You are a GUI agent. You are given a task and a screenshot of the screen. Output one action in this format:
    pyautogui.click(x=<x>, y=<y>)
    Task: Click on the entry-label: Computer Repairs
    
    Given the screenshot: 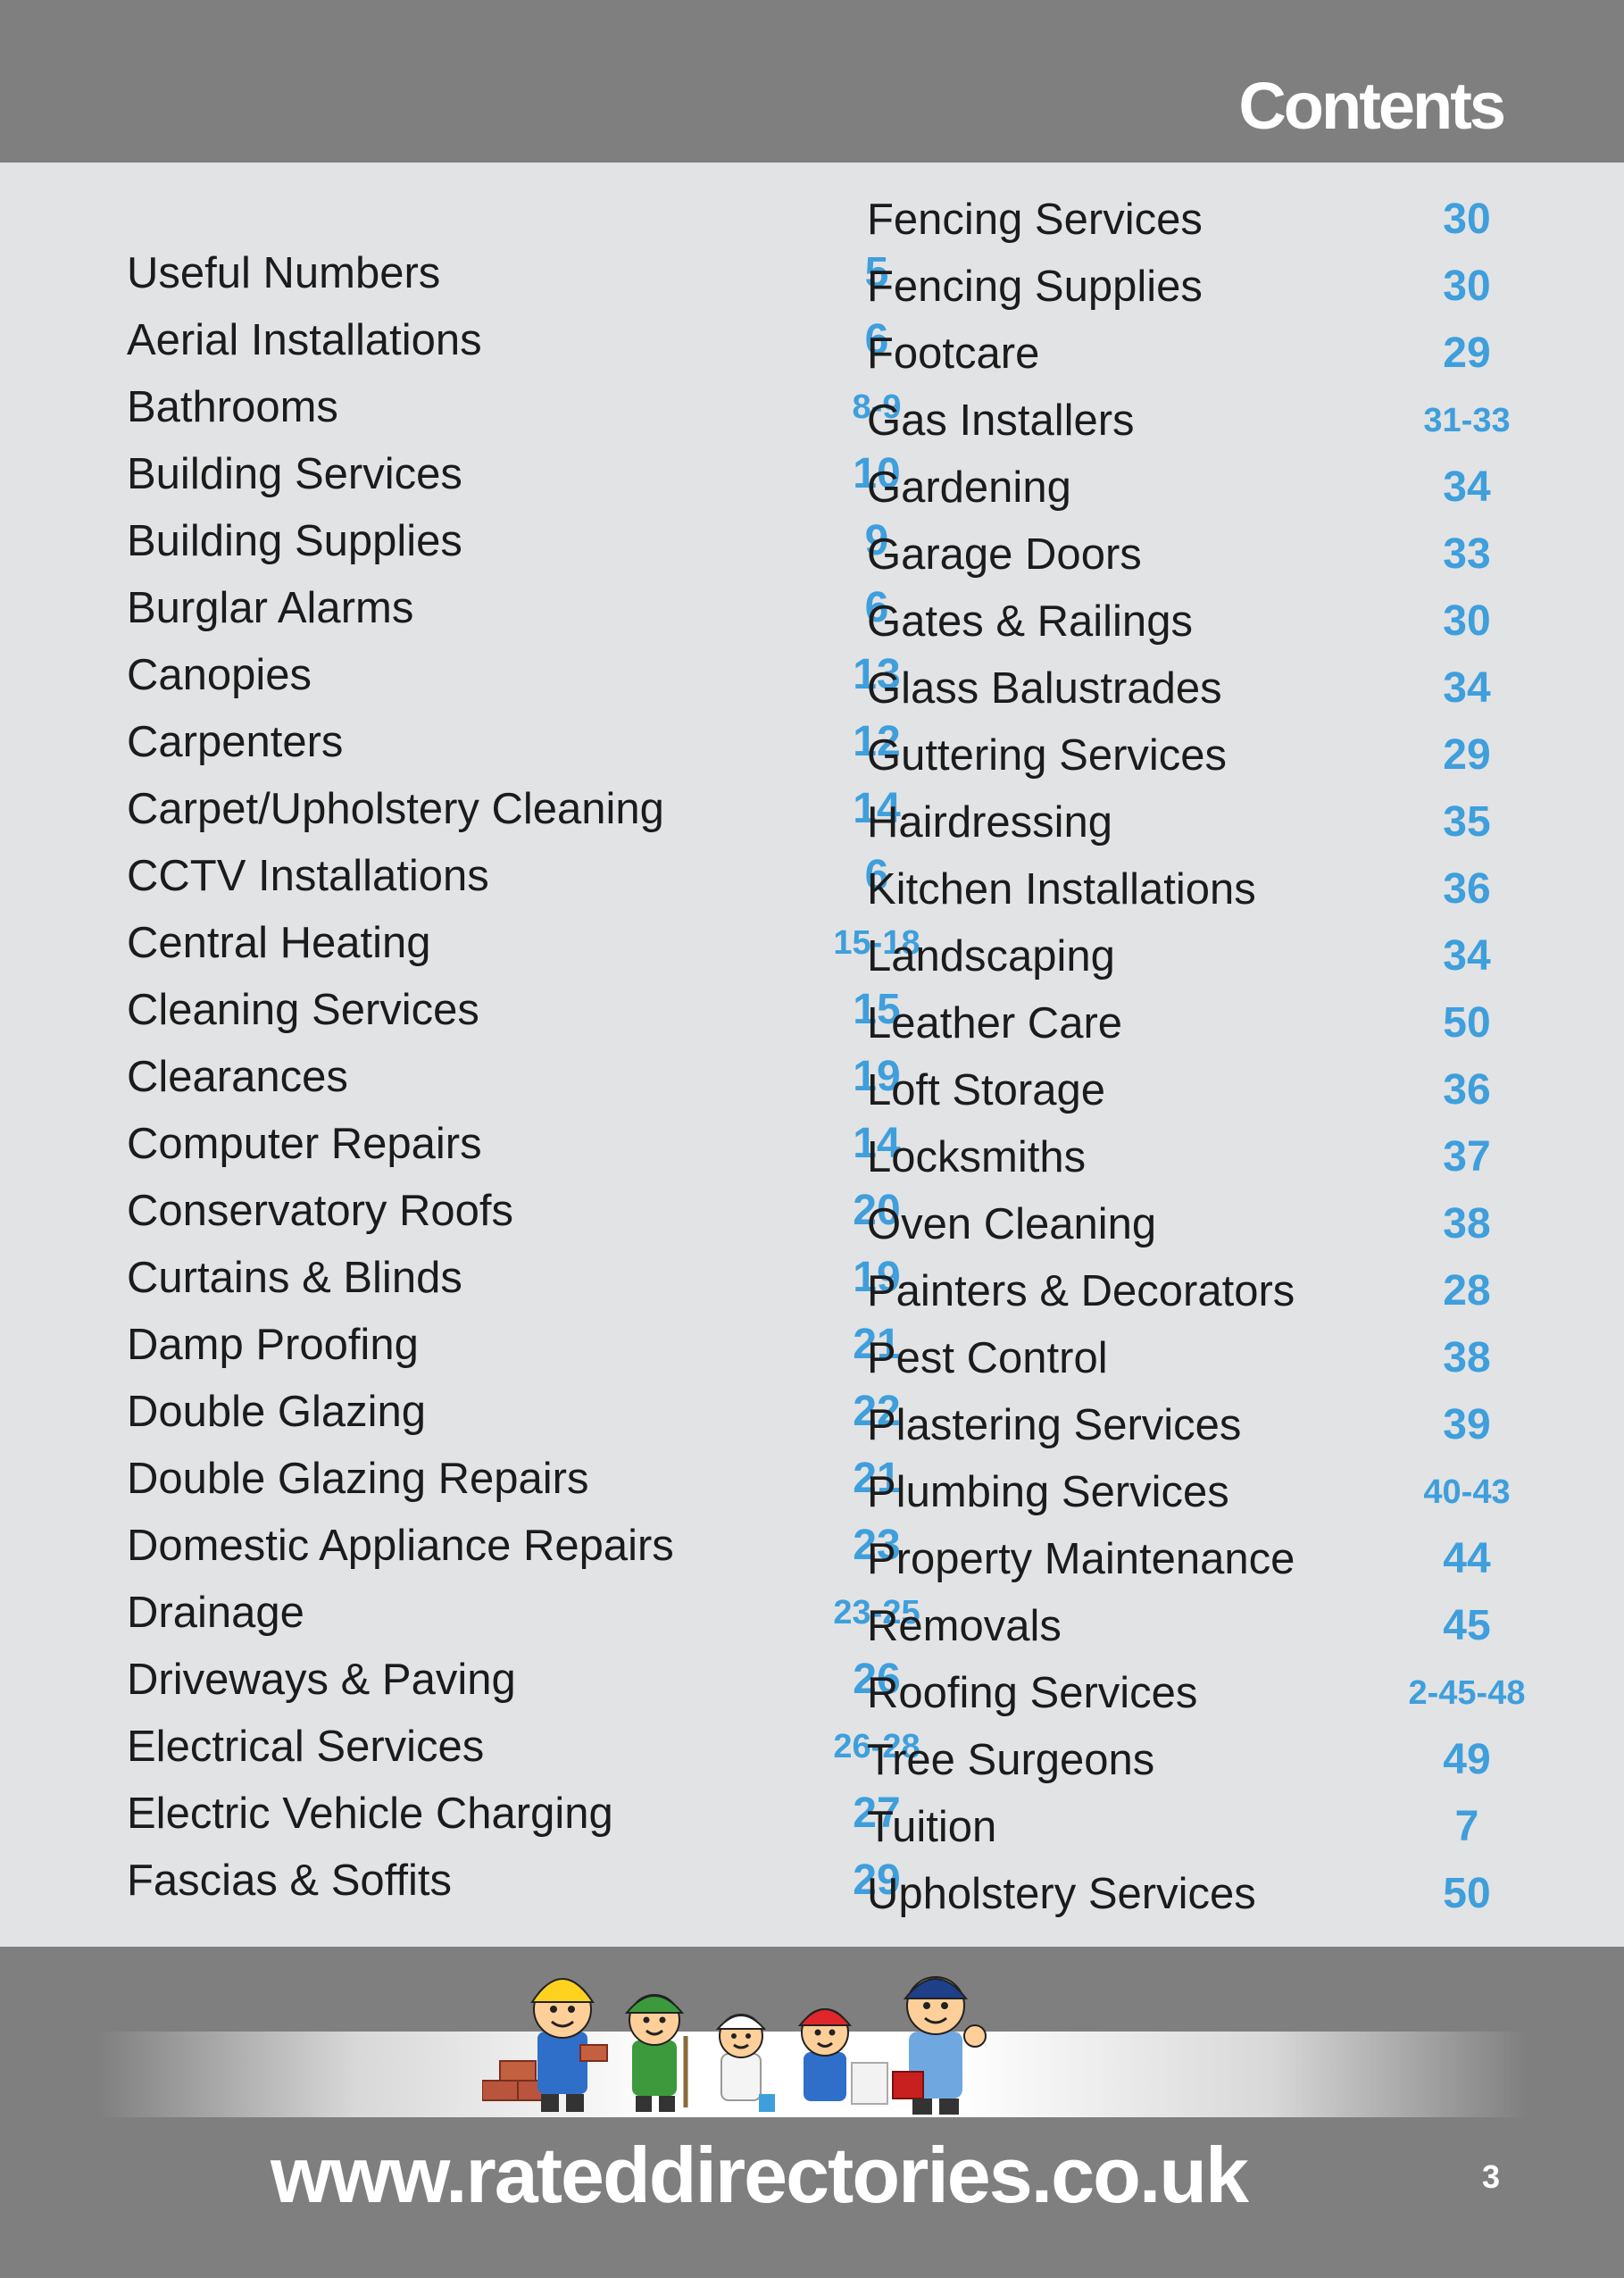 What is the action you would take?
    pyautogui.click(x=304, y=1144)
    